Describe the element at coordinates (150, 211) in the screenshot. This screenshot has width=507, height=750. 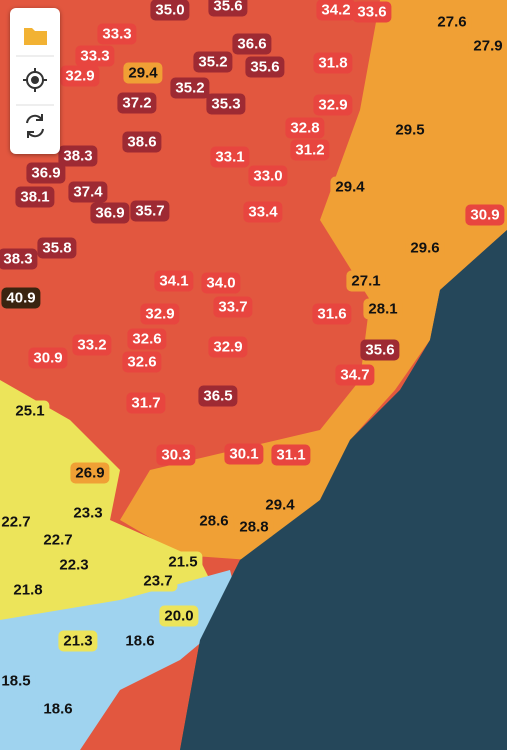
I see `temperature-marker: 35.7` at that location.